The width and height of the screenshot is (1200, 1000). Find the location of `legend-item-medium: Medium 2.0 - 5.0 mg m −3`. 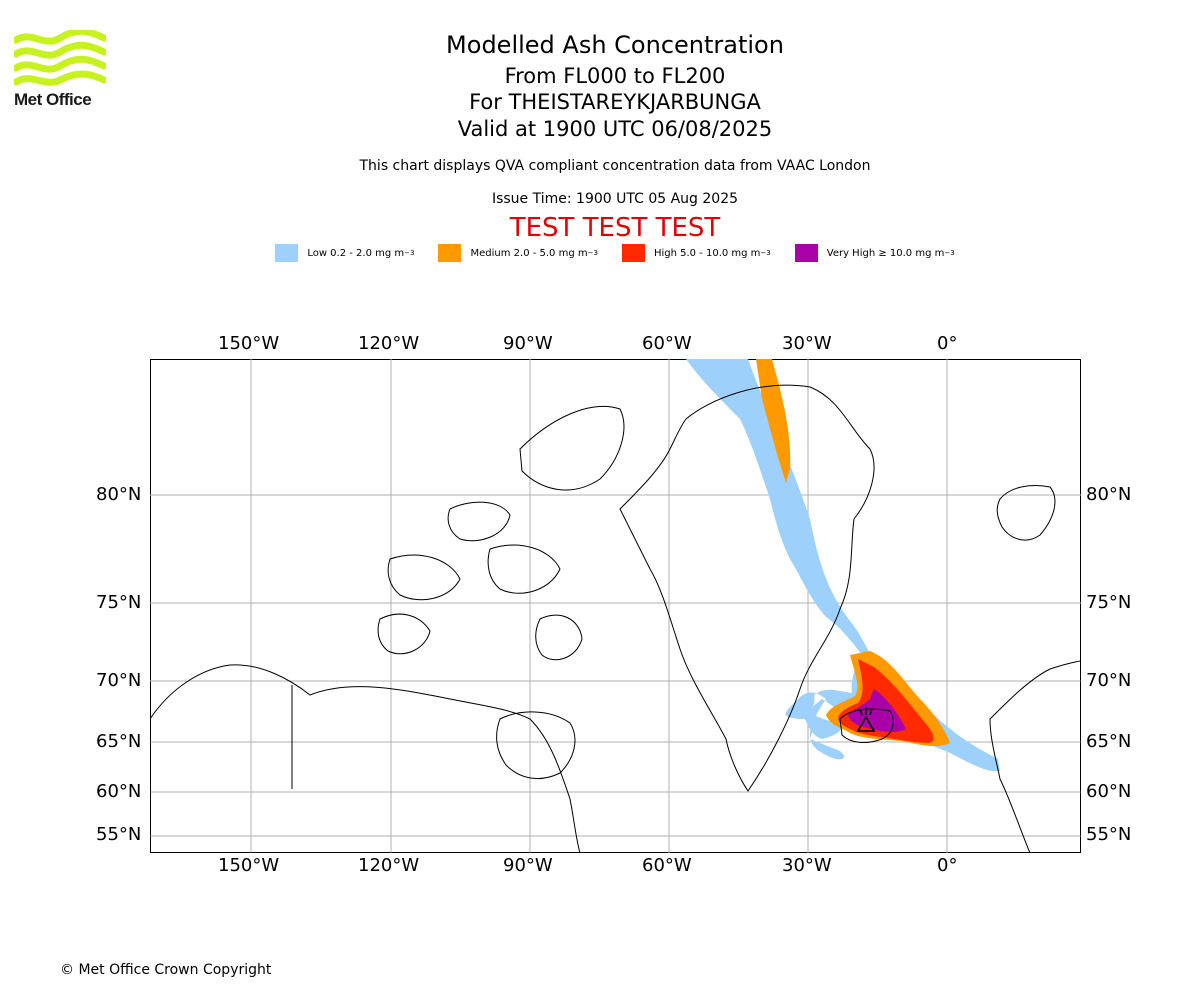

legend-item-medium: Medium 2.0 - 5.0 mg m −3 is located at coordinates (518, 253).